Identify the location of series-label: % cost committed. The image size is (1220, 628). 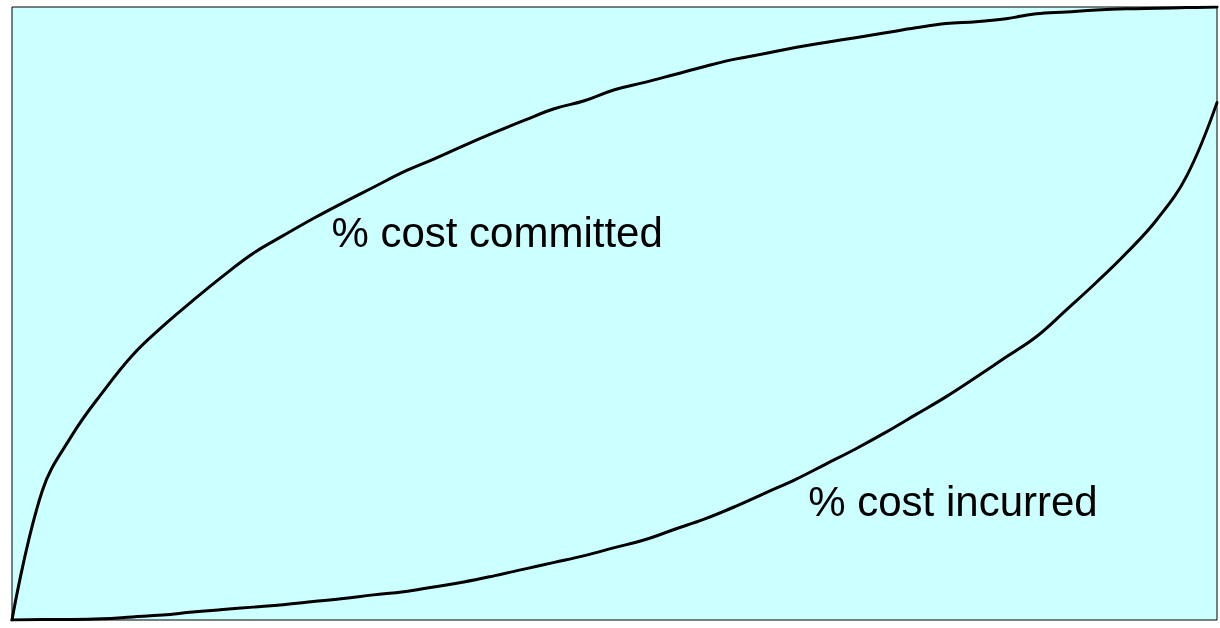
(497, 233).